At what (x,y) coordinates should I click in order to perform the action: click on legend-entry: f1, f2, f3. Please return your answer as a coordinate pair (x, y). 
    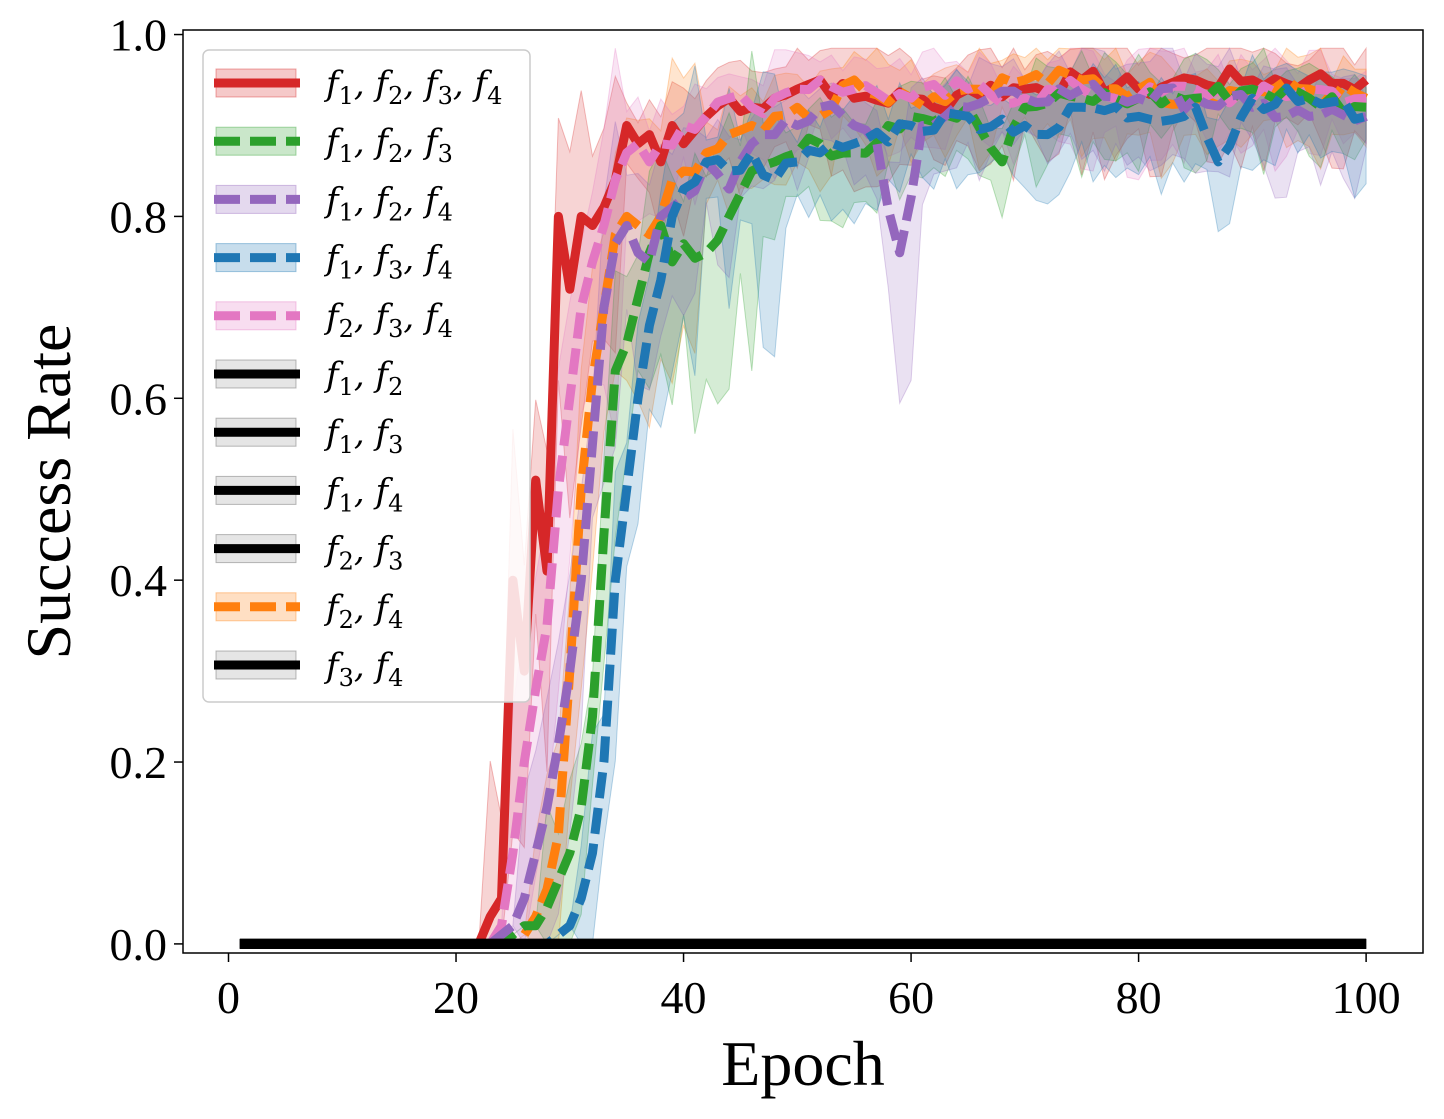
    Looking at the image, I should click on (333, 145).